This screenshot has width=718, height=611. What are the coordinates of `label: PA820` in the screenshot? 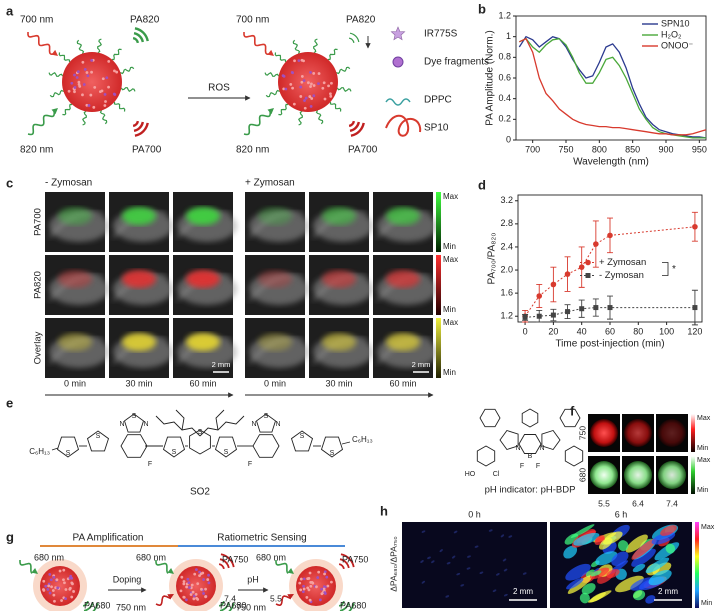 It's located at (361, 20).